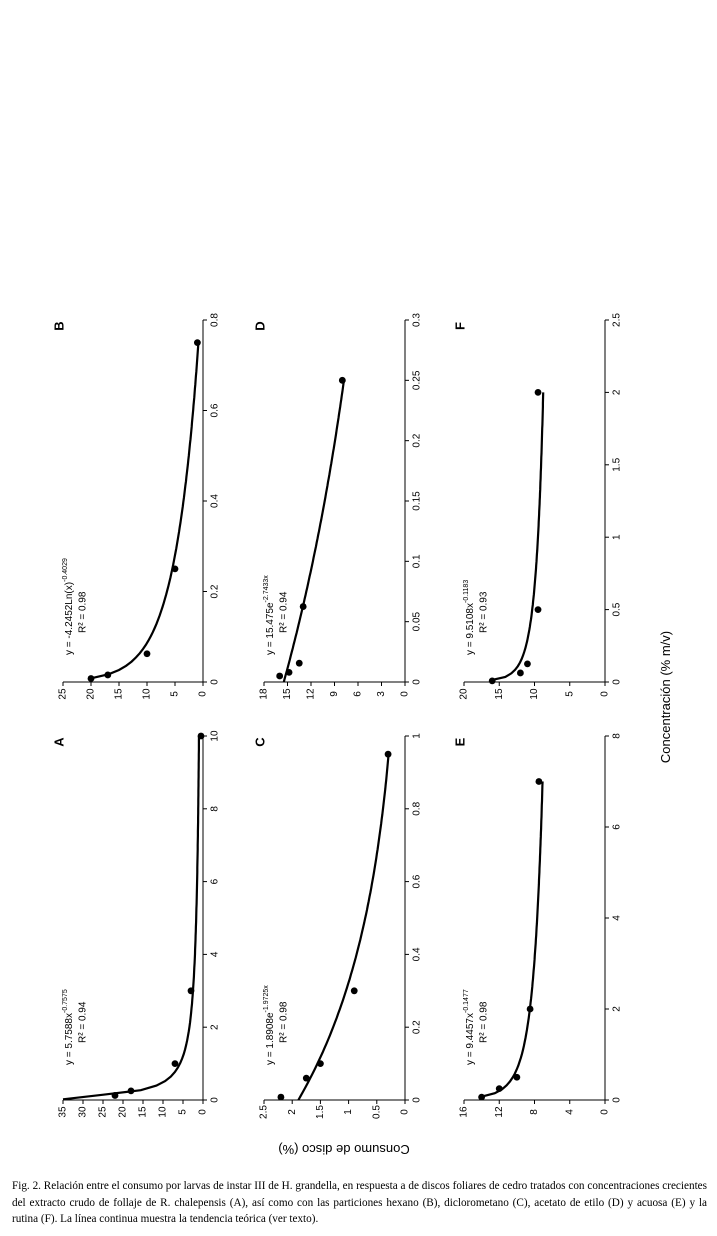 The width and height of the screenshot is (717, 1236). Describe the element at coordinates (344, 1149) in the screenshot. I see `y-axis-shared-label: Consumo de disco (%)` at that location.